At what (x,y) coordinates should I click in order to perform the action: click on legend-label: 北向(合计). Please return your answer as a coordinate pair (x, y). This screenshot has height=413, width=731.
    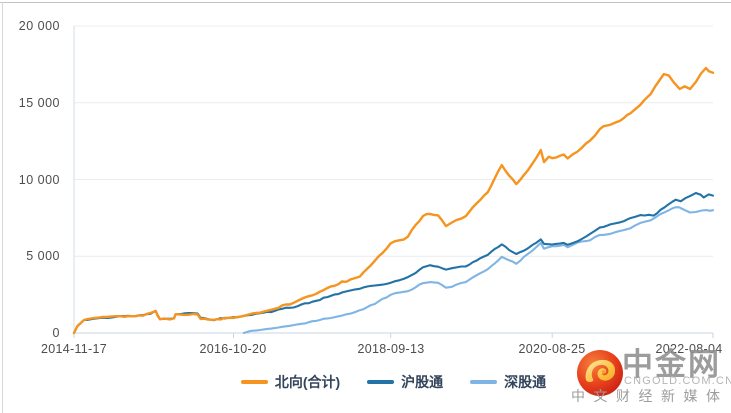
    Looking at the image, I should click on (307, 382).